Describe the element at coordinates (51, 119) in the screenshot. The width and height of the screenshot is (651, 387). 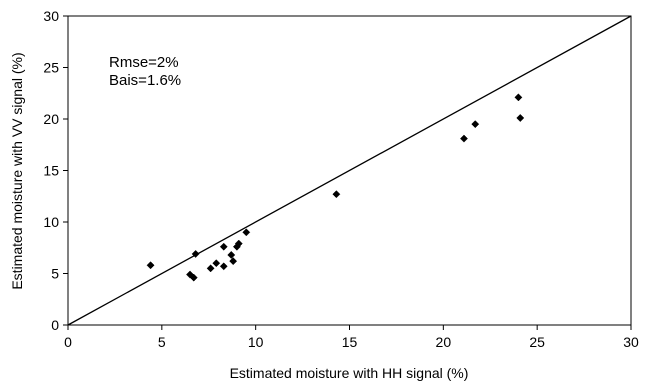
I see `y-tick-label: 20` at that location.